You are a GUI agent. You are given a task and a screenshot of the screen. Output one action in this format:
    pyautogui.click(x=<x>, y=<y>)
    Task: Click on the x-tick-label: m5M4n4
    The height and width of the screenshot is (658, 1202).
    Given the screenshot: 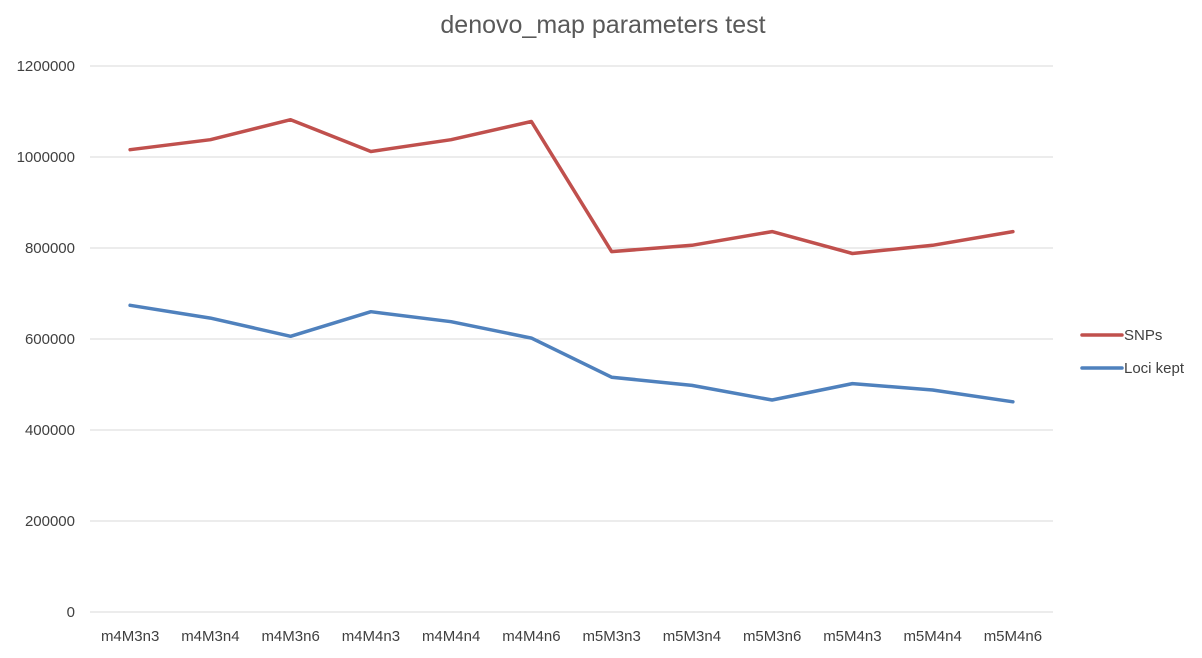 What is the action you would take?
    pyautogui.click(x=932, y=636)
    